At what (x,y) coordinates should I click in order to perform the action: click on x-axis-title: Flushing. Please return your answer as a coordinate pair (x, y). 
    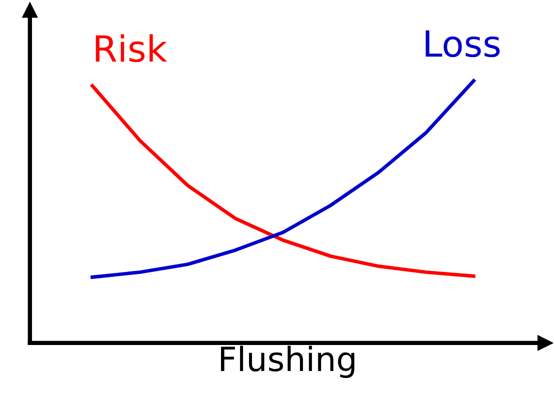
    Looking at the image, I should click on (287, 362).